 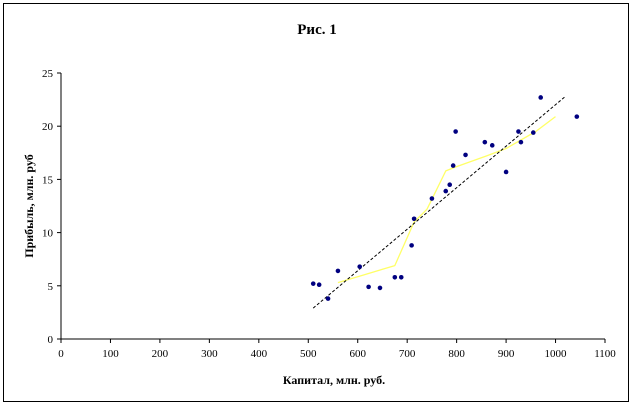 What do you see at coordinates (51, 207) in the screenshot?
I see `y-axis-ticks: 0 5 10 15 20 25` at bounding box center [51, 207].